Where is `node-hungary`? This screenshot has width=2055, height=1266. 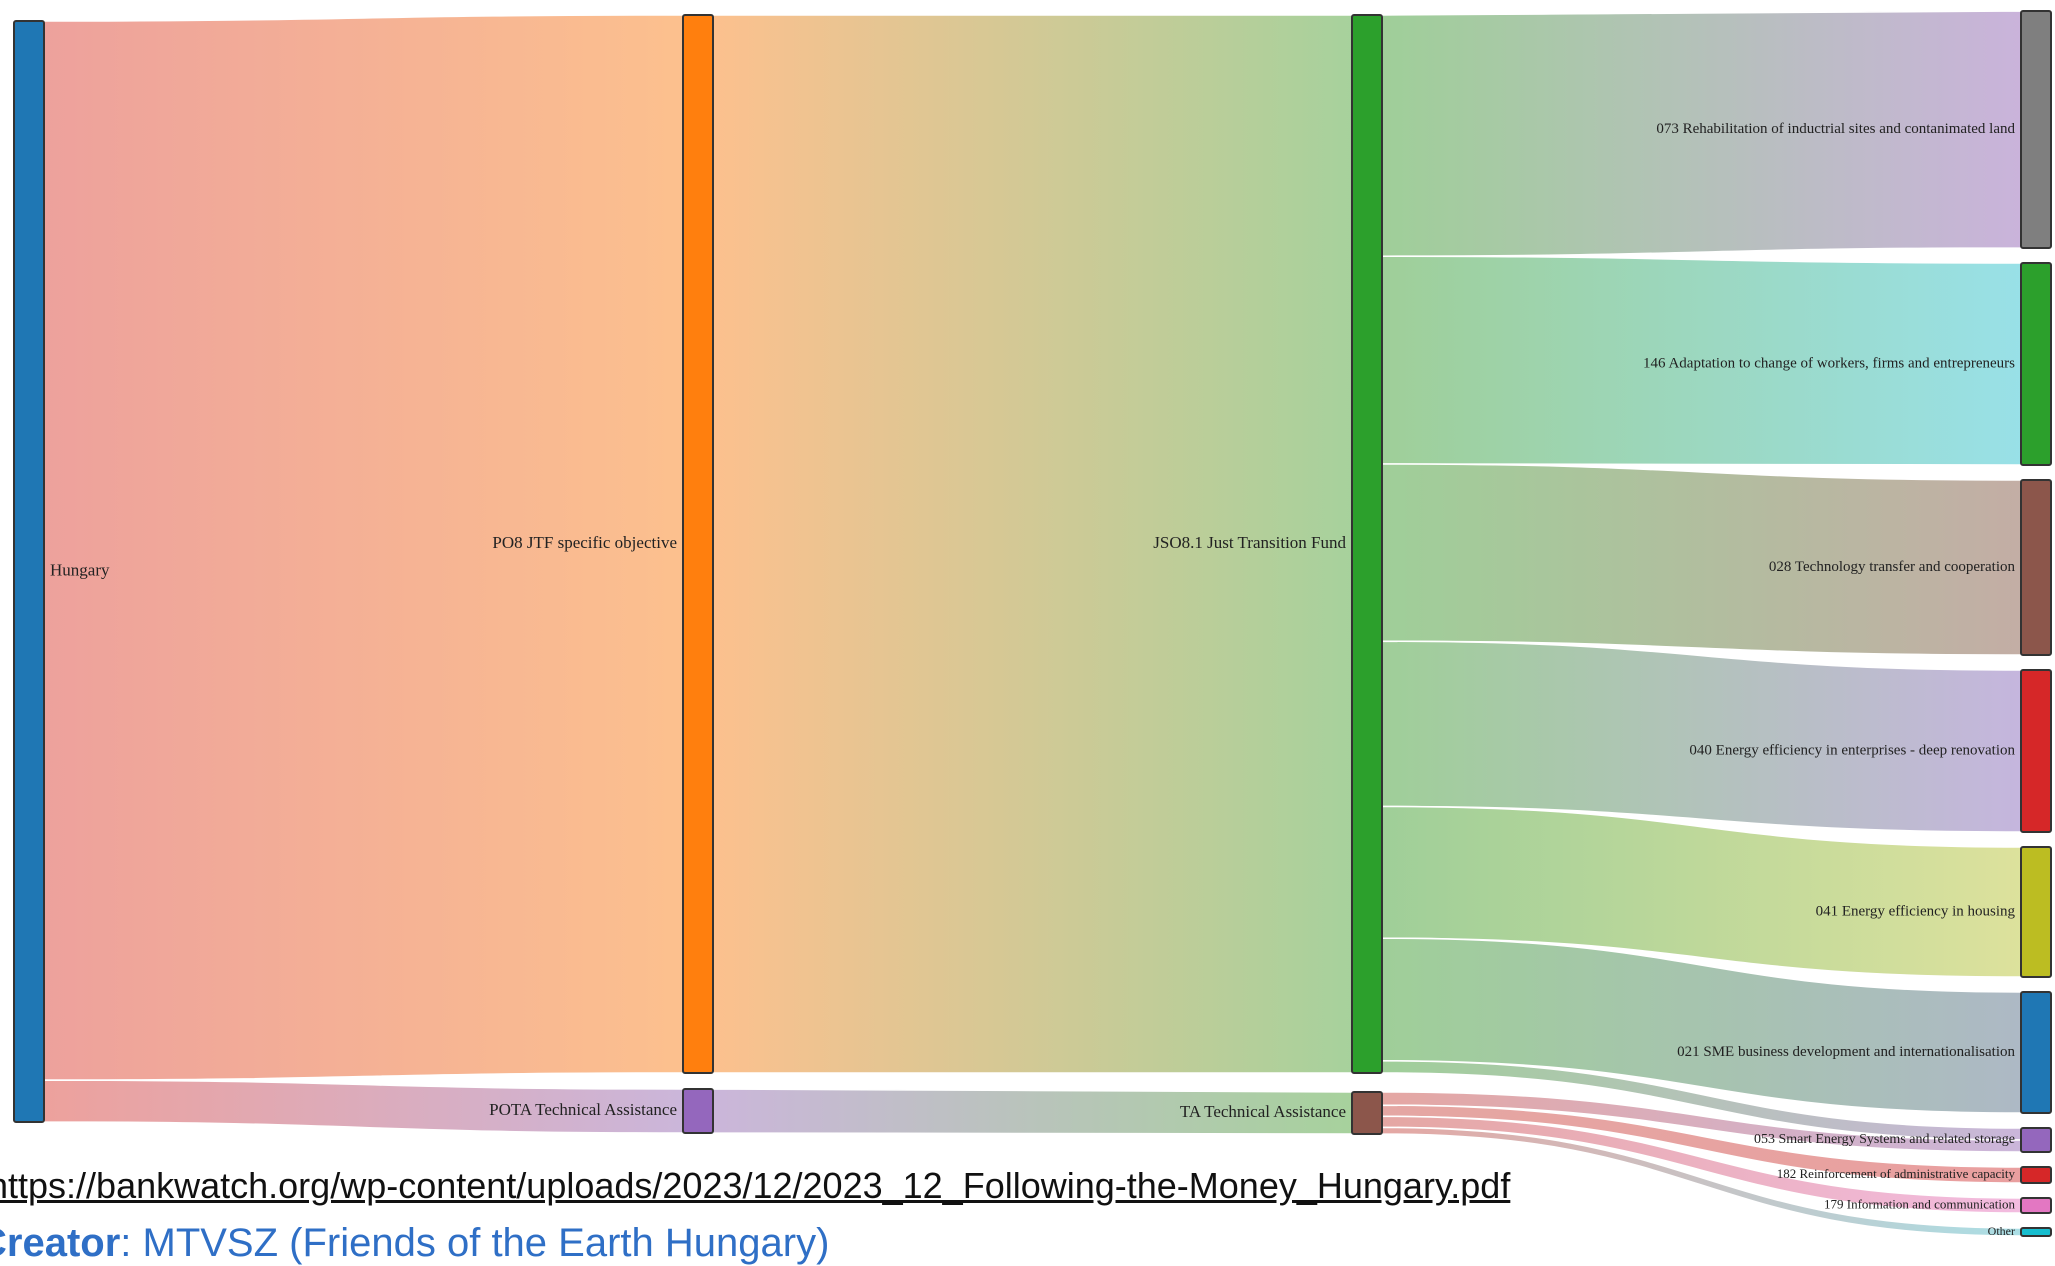
node-hungary is located at coordinates (29, 571).